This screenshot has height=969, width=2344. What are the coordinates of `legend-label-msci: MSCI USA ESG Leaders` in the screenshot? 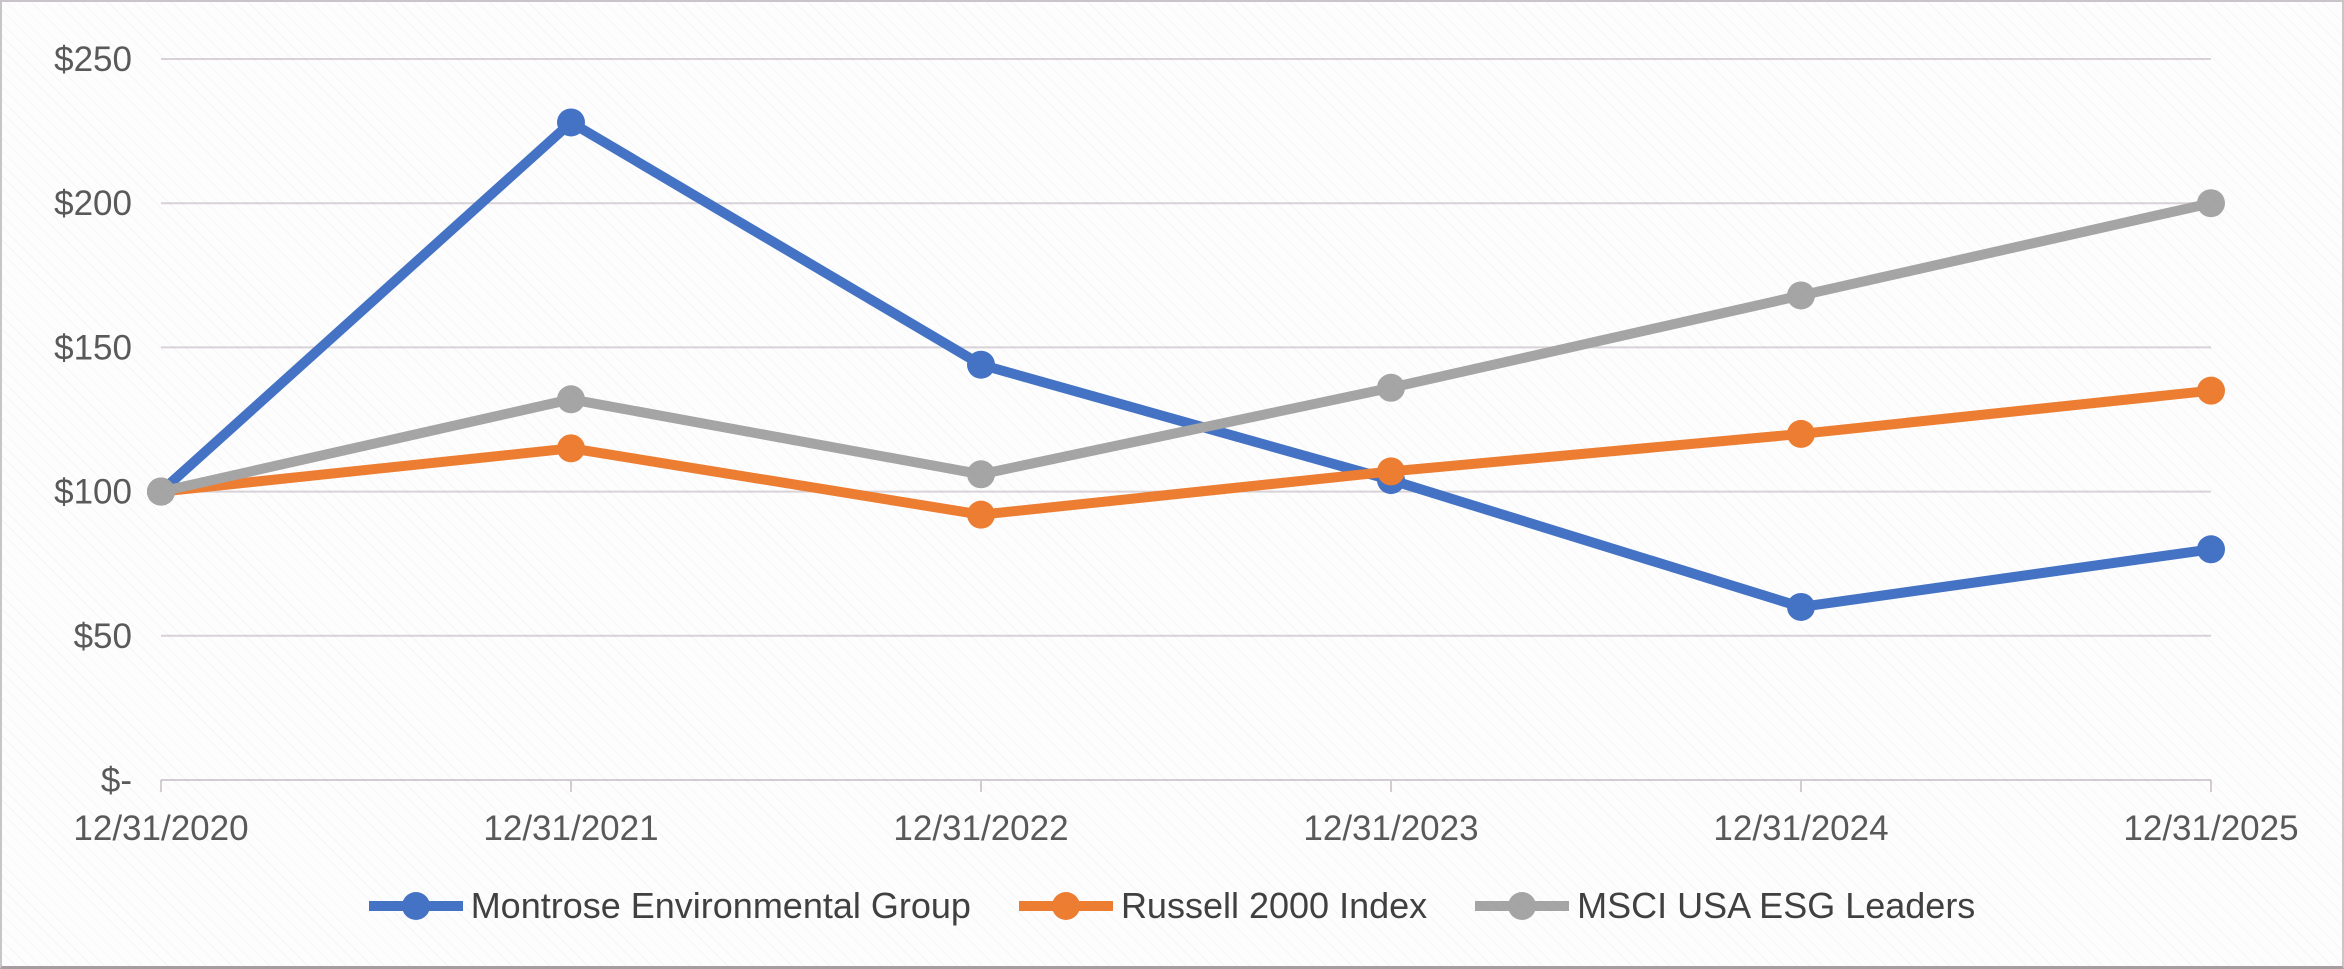 It's located at (1776, 905).